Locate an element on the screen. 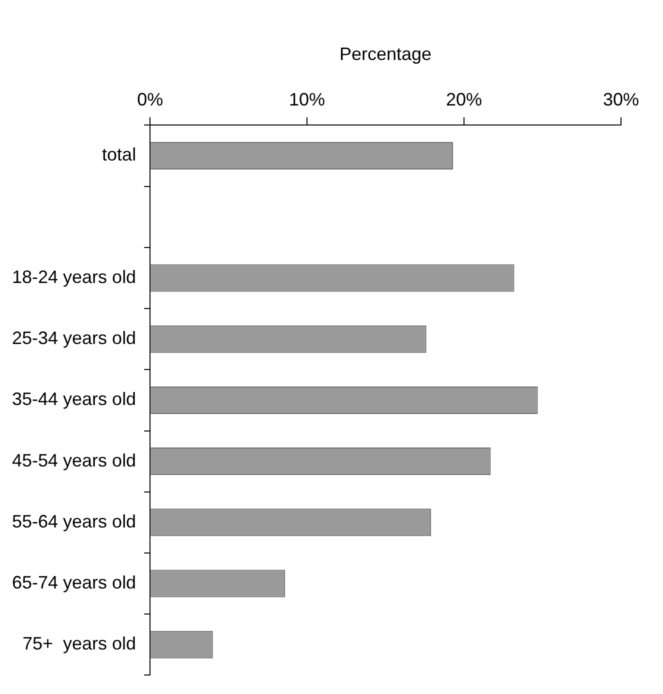 This screenshot has height=694, width=663. y-tick-label: total is located at coordinates (119, 154).